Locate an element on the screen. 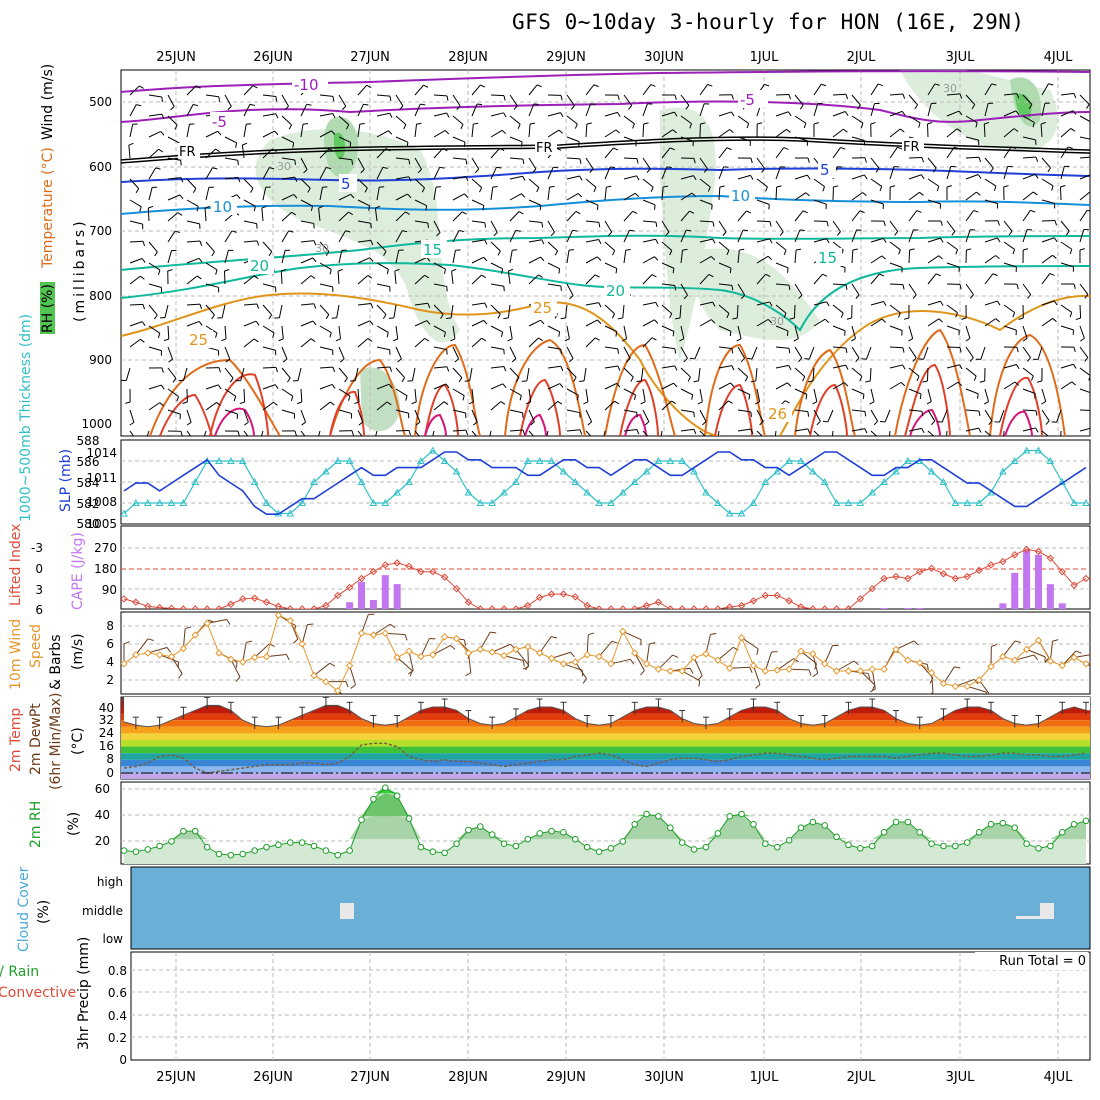  li-tick: 6 is located at coordinates (39, 610).